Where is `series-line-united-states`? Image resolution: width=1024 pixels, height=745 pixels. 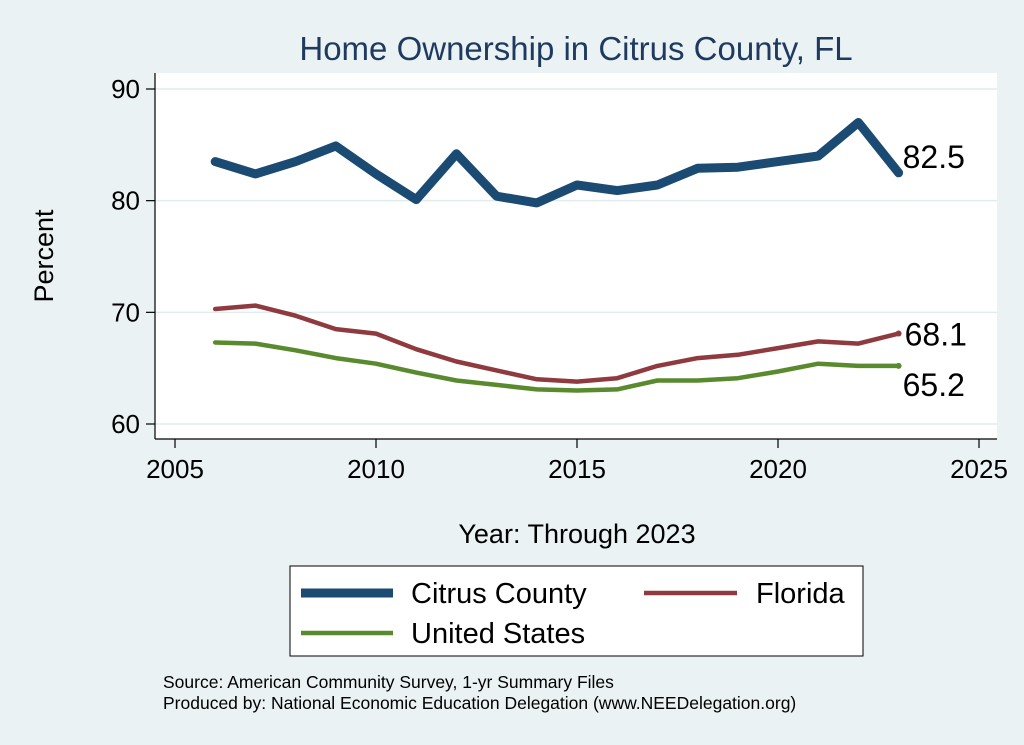
series-line-united-states is located at coordinates (556, 366).